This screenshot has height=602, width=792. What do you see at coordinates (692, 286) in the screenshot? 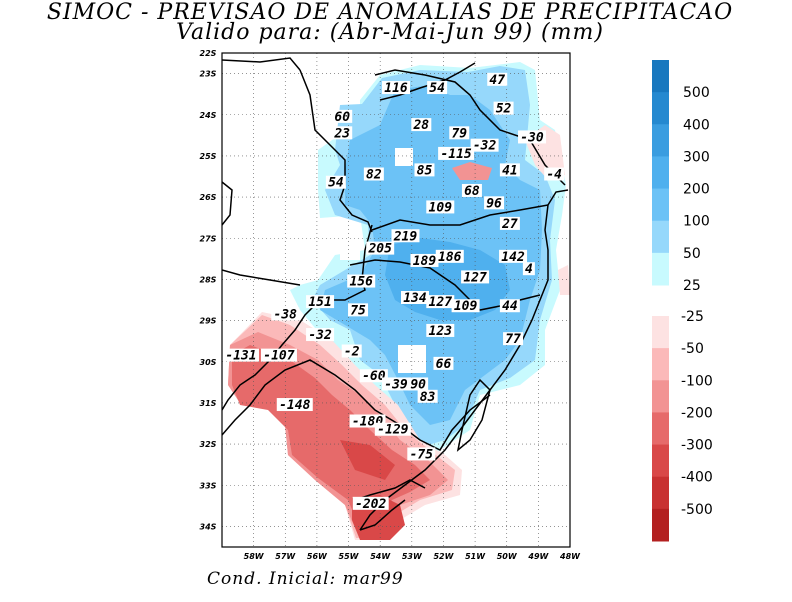
I see `legend-label-positive: 25` at bounding box center [692, 286].